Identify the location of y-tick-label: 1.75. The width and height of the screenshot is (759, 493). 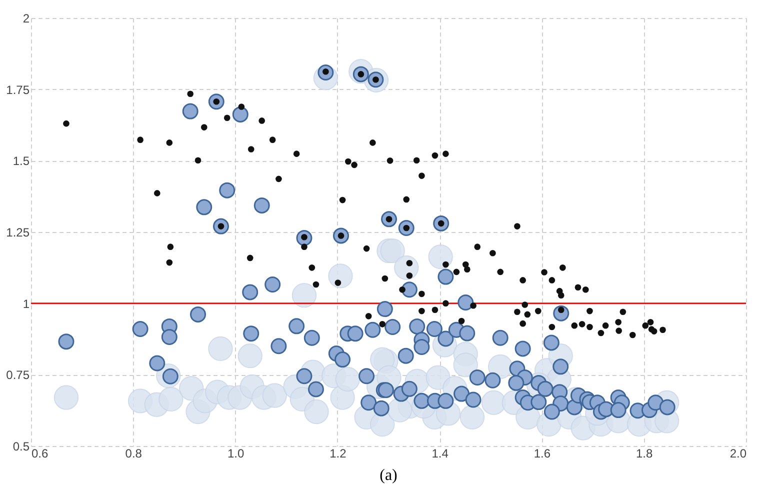
(18, 89).